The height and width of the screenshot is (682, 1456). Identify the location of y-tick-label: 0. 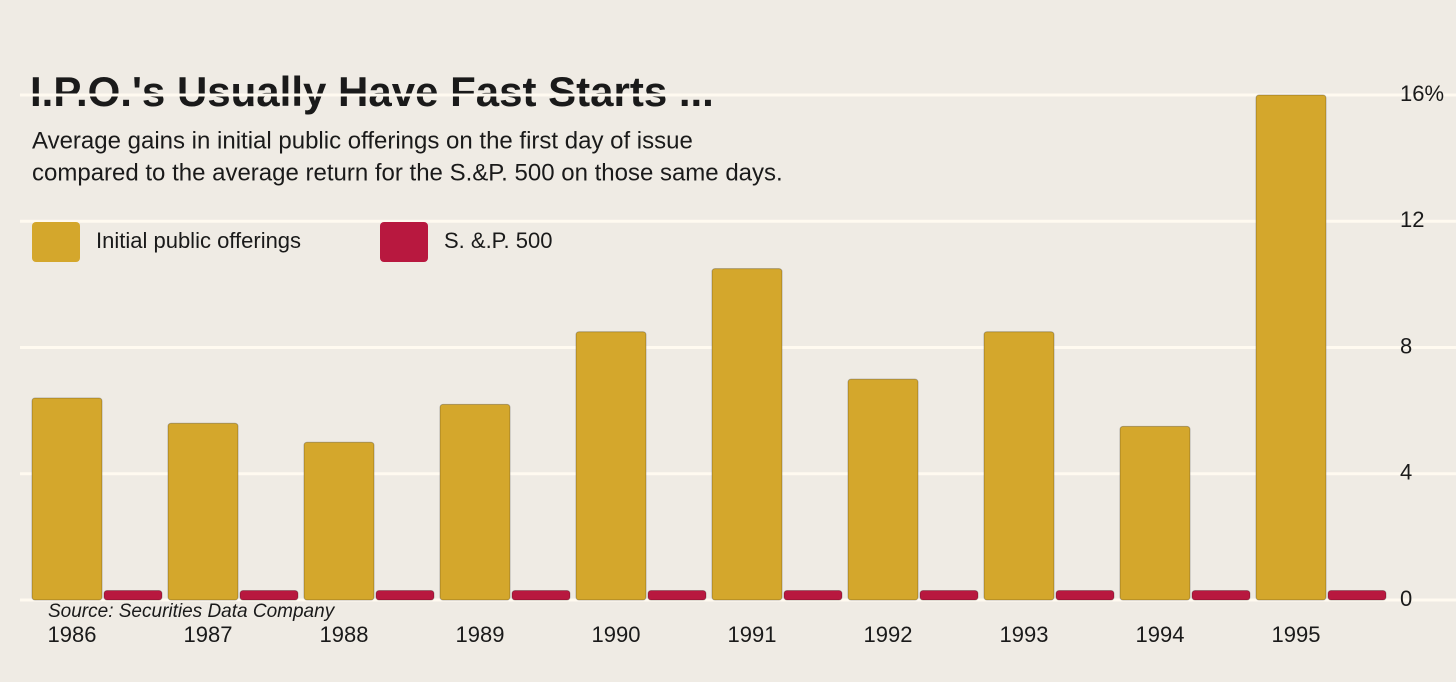
(1406, 598).